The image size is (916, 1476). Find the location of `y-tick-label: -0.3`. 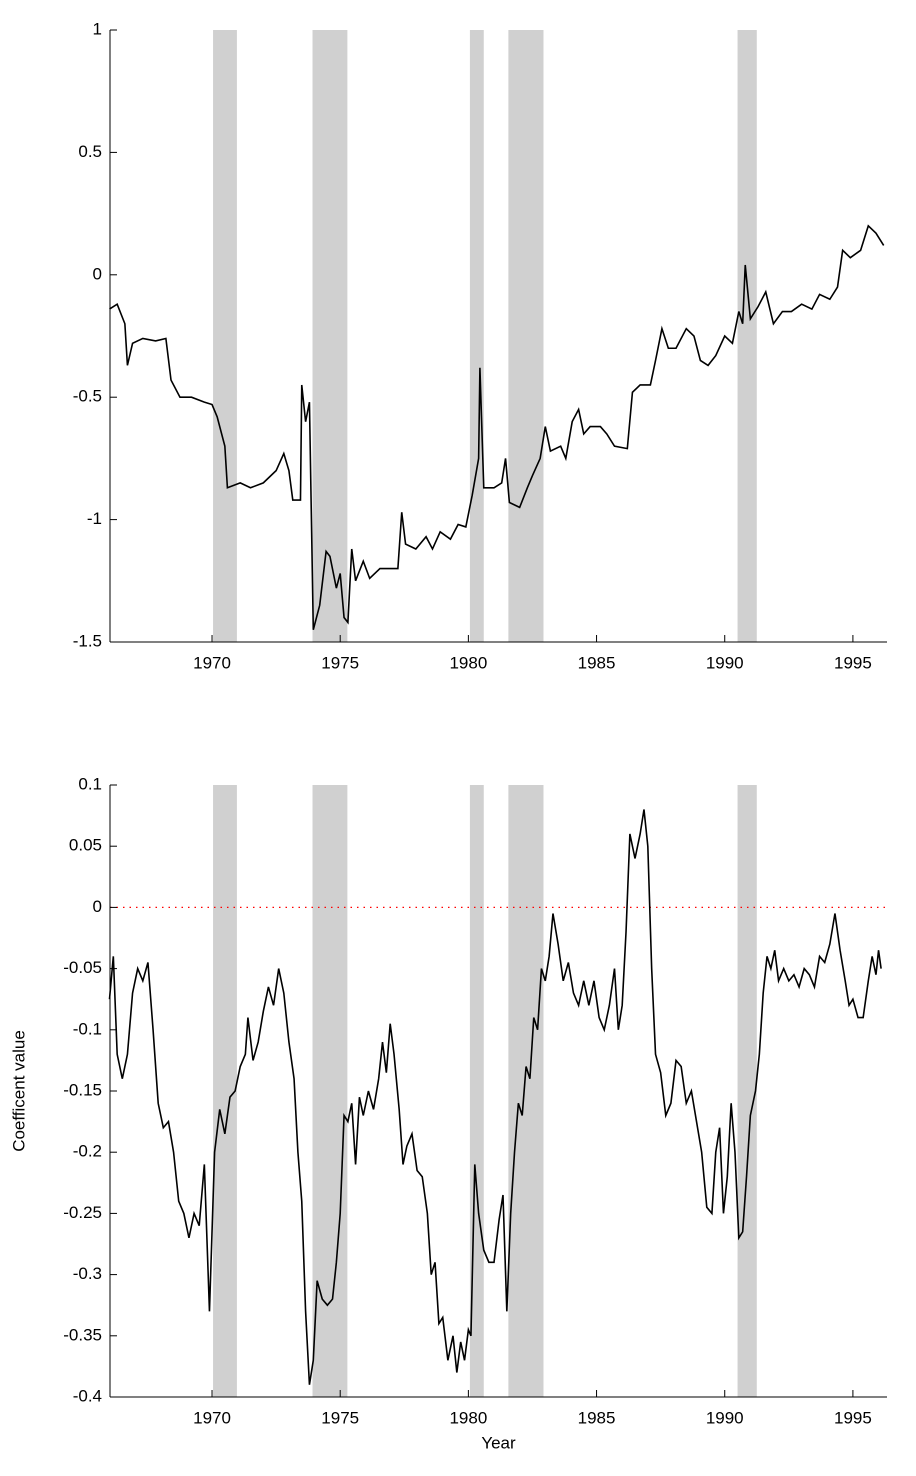

y-tick-label: -0.3 is located at coordinates (87, 1273).